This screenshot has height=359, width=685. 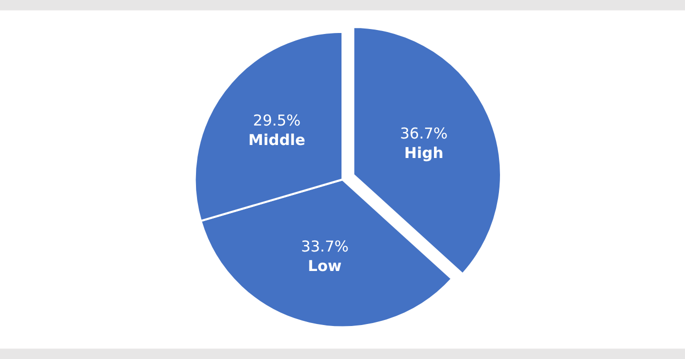 What do you see at coordinates (277, 140) in the screenshot?
I see `slice-label: Middle` at bounding box center [277, 140].